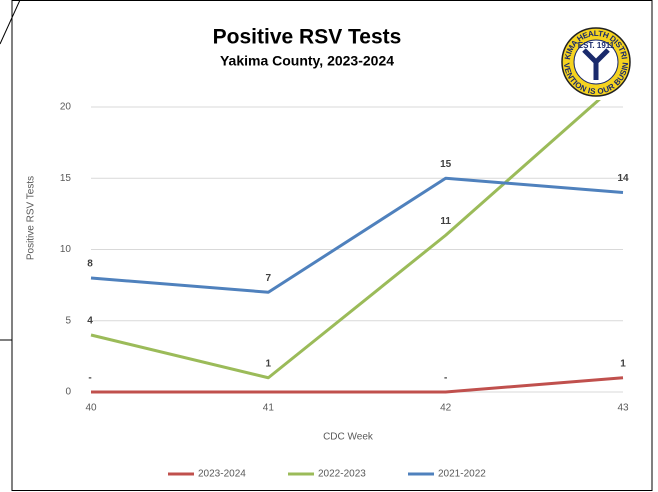 The image size is (658, 492). What do you see at coordinates (10, 22) in the screenshot?
I see `frame-edge` at bounding box center [10, 22].